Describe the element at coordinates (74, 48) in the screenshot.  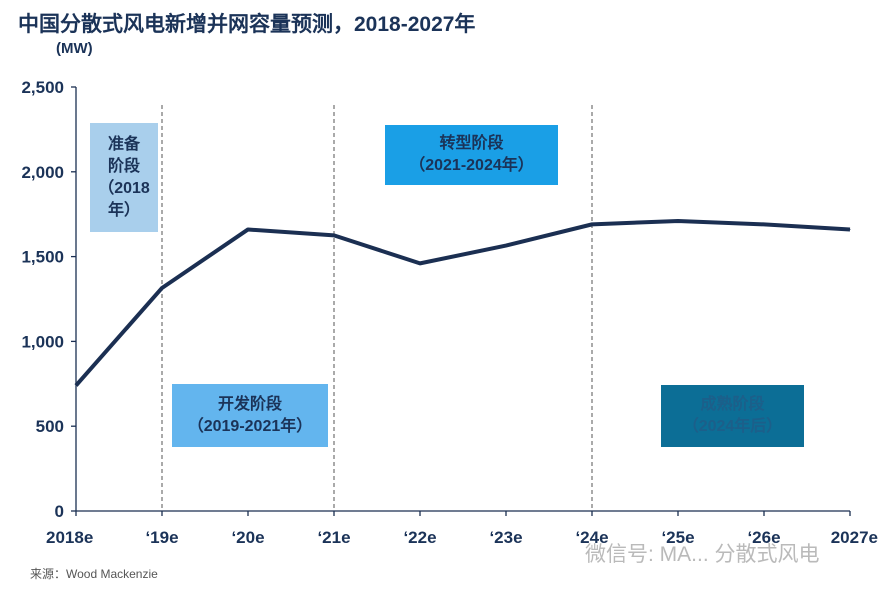
I see `y-axis-unit: (MW)` at that location.